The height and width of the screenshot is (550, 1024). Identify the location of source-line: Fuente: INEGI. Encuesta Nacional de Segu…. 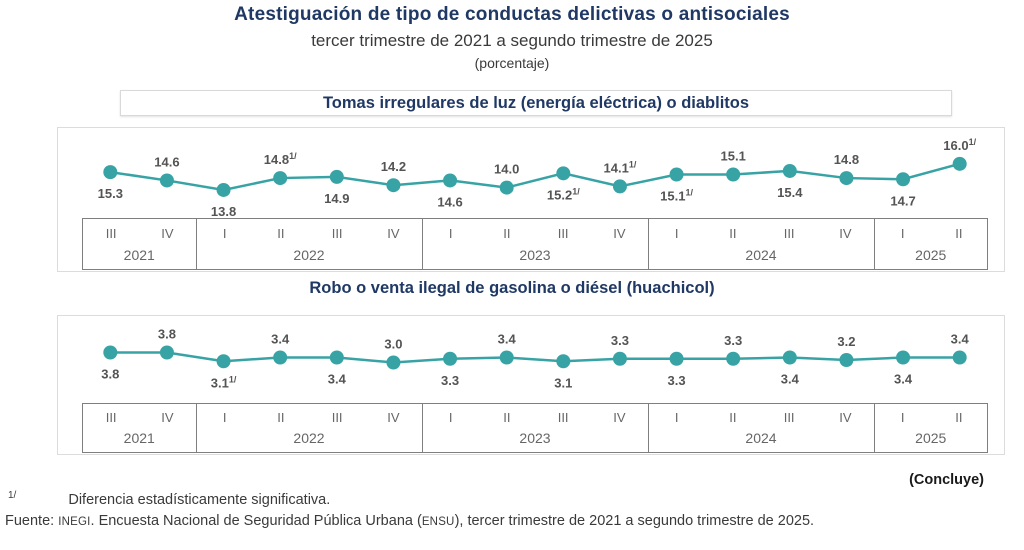
(409, 521).